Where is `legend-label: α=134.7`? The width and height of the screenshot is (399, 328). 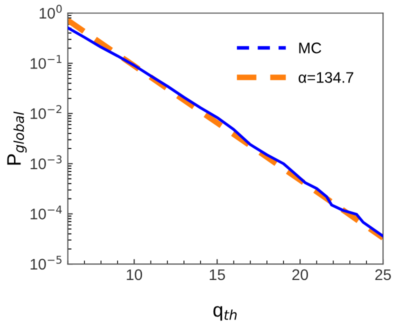 legend-label: α=134.7 is located at coordinates (326, 77).